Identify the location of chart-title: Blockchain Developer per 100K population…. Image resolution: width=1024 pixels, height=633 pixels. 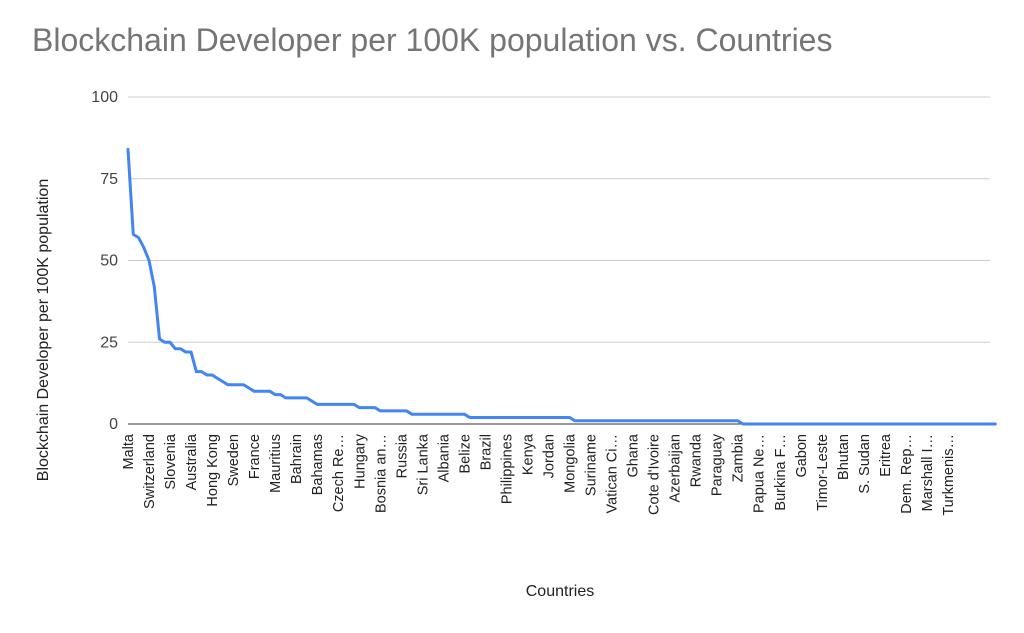
(432, 40).